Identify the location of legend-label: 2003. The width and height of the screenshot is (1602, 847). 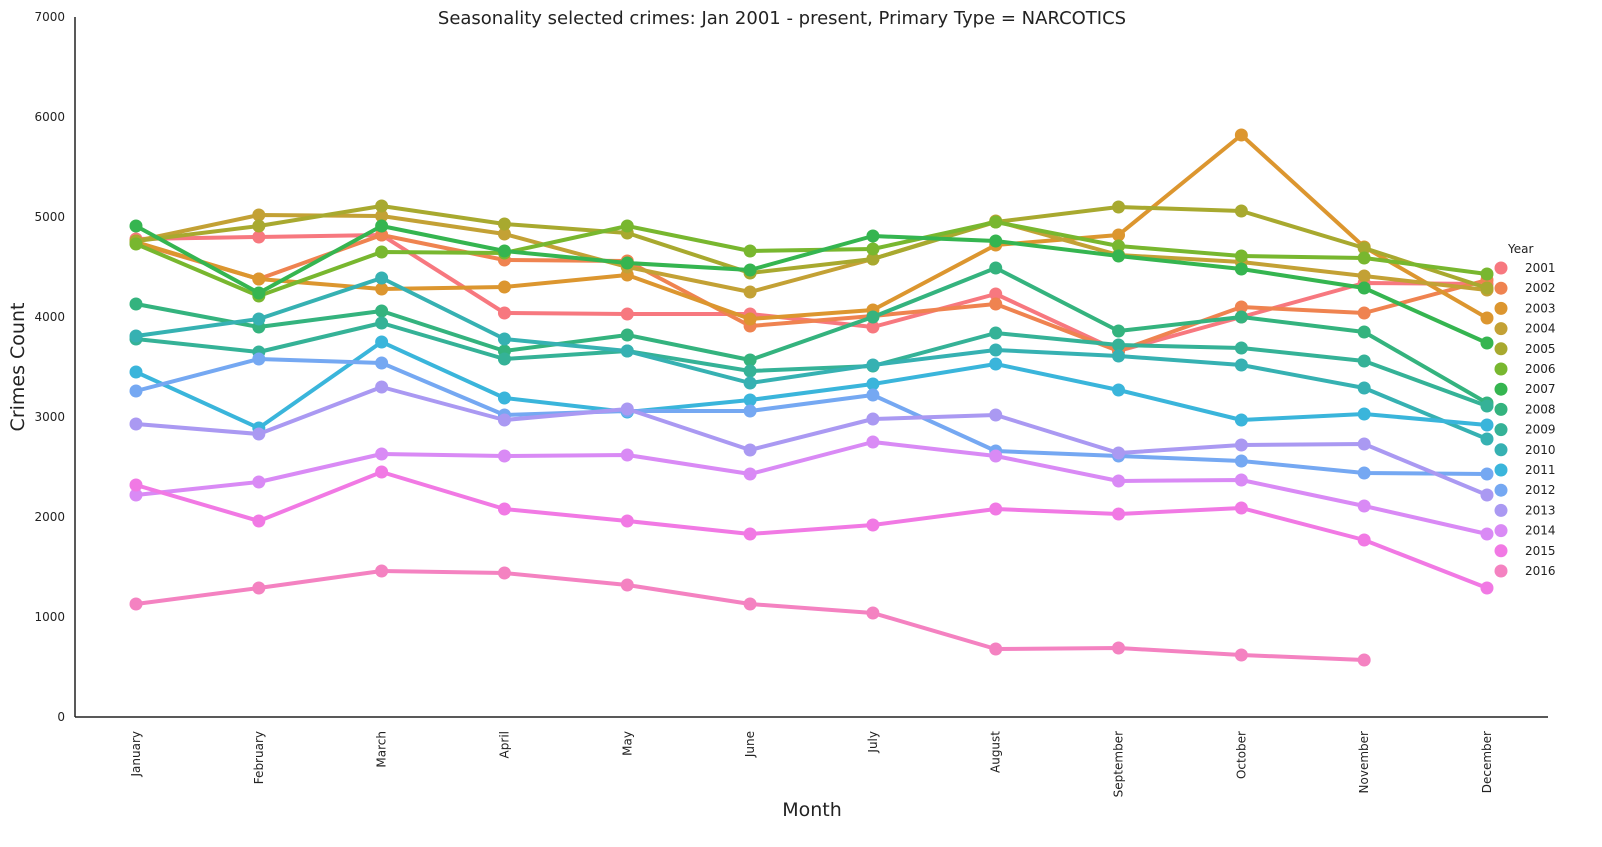
(1540, 308).